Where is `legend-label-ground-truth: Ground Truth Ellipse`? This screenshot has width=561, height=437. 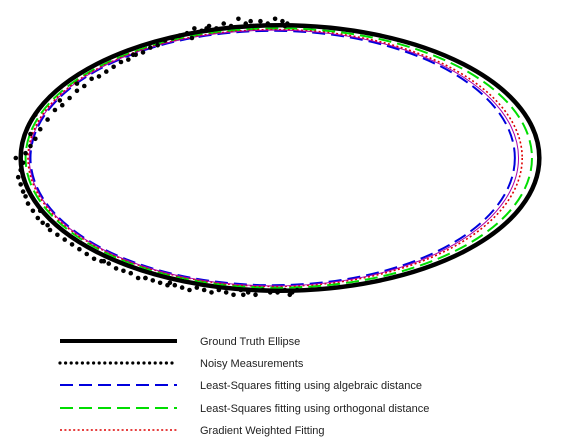
legend-label-ground-truth: Ground Truth Ellipse is located at coordinates (250, 342).